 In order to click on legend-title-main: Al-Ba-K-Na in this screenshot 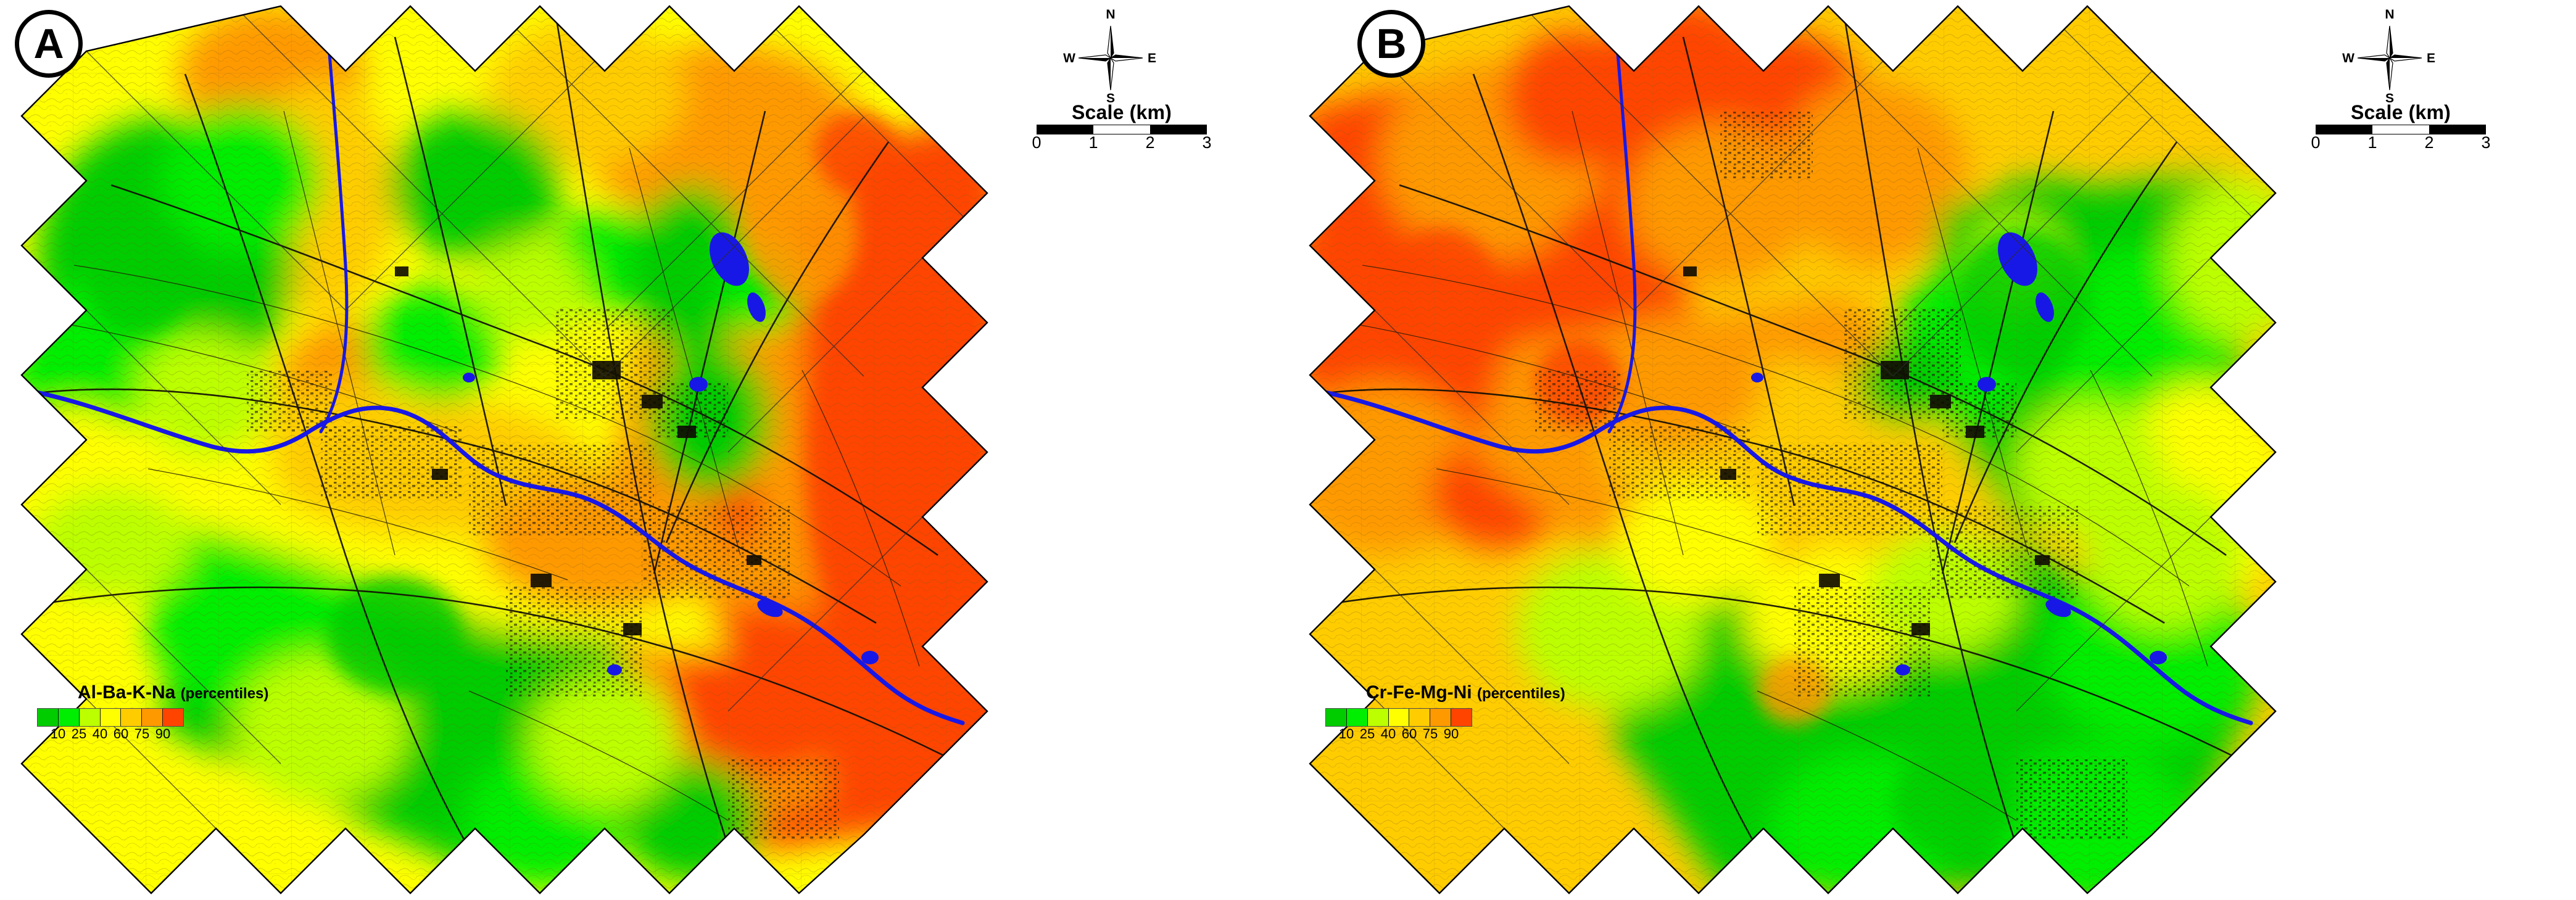, I will do `click(127, 693)`.